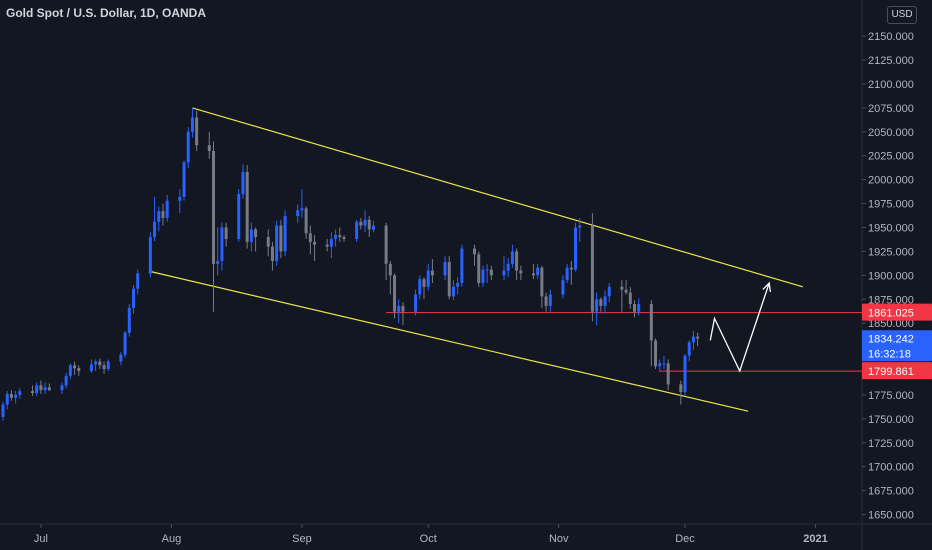 This screenshot has width=932, height=550. Describe the element at coordinates (891, 300) in the screenshot. I see `y-tick-label: 1875.000` at that location.